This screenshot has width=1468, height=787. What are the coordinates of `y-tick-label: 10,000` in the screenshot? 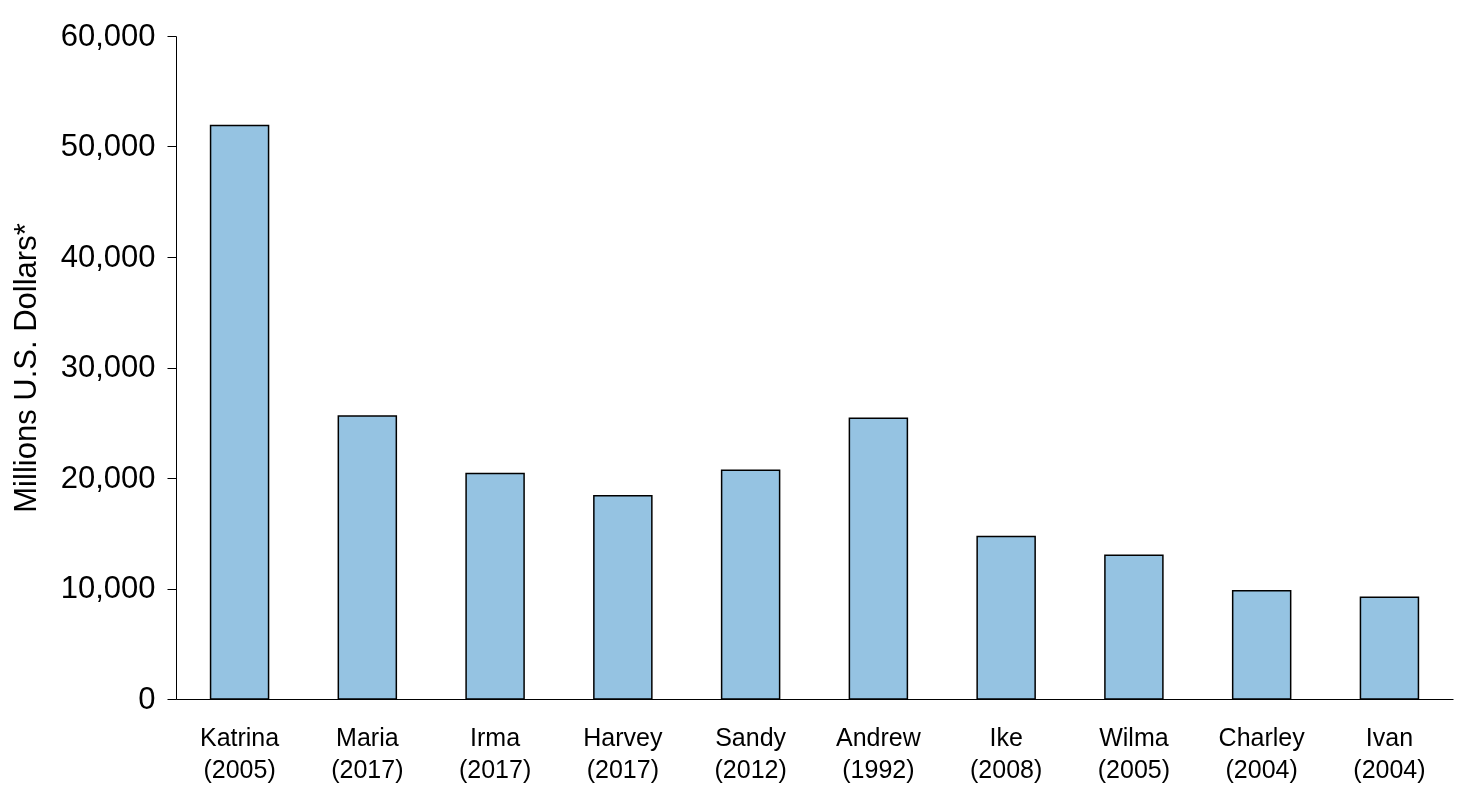 It's located at (108, 587).